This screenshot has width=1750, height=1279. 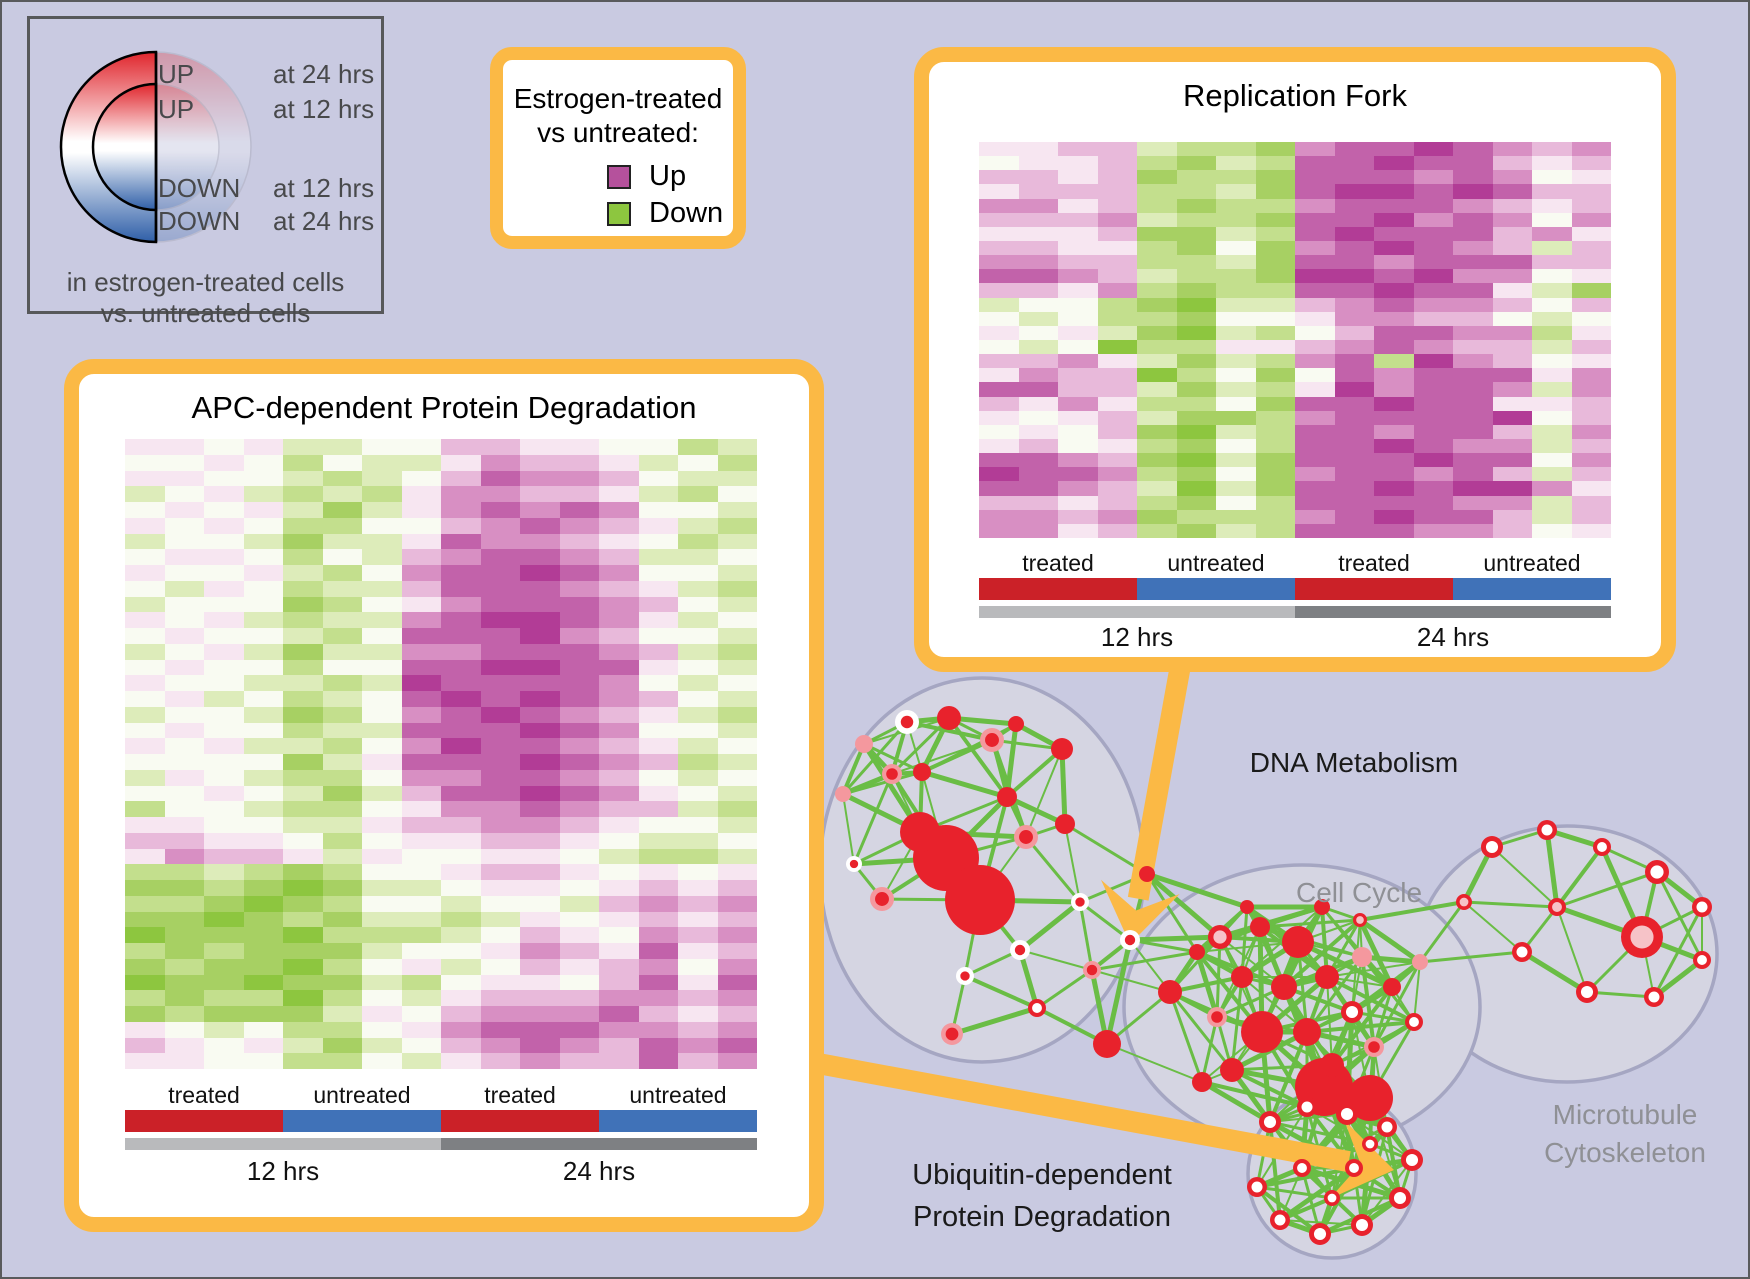 What do you see at coordinates (1140, 911) in the screenshot?
I see `flow-arrow-head` at bounding box center [1140, 911].